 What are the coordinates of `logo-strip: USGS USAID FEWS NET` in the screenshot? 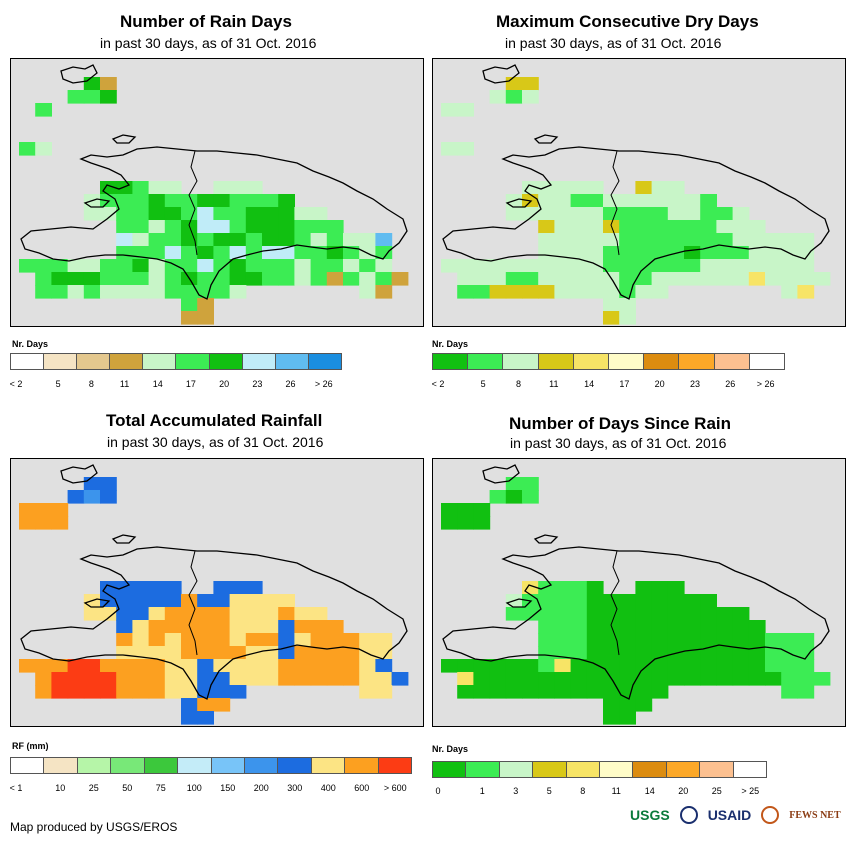 It's located at (735, 815).